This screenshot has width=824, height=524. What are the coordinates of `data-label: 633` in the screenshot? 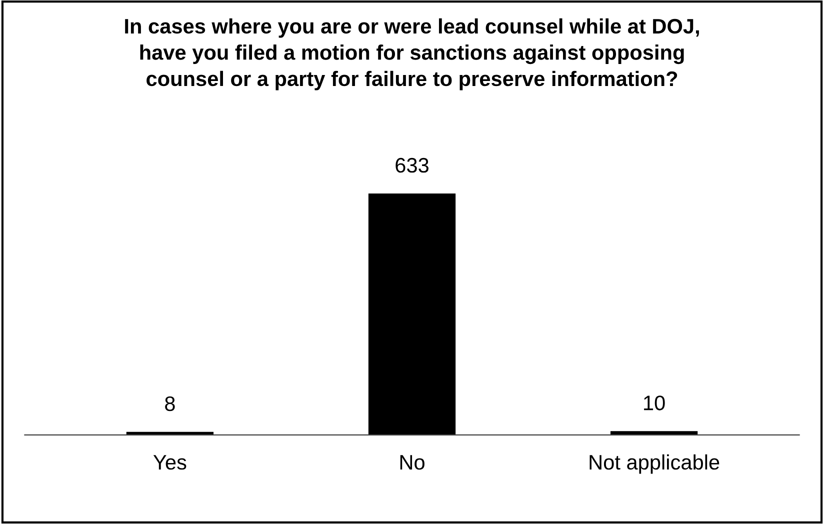 It's located at (412, 165).